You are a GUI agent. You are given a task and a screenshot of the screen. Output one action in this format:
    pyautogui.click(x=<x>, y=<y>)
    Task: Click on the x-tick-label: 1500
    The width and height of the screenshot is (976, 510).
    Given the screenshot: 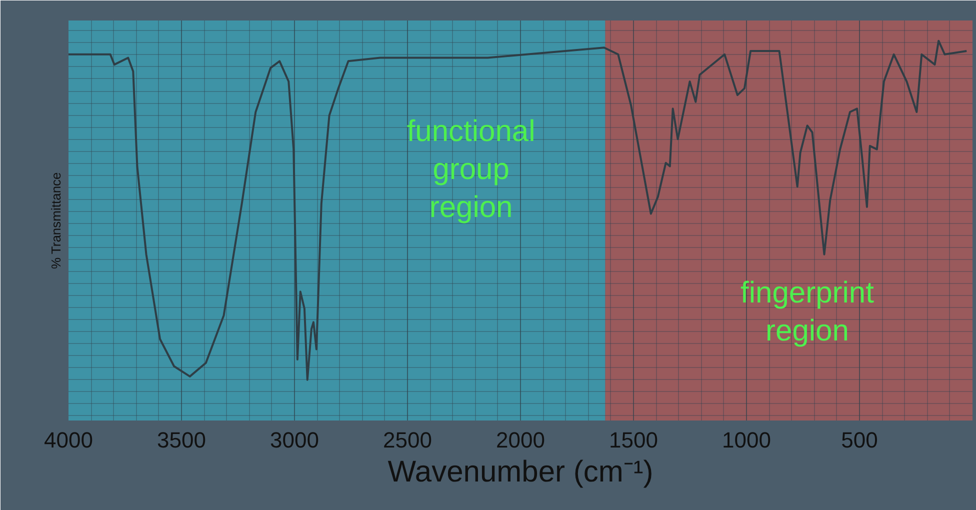 What is the action you would take?
    pyautogui.click(x=633, y=440)
    